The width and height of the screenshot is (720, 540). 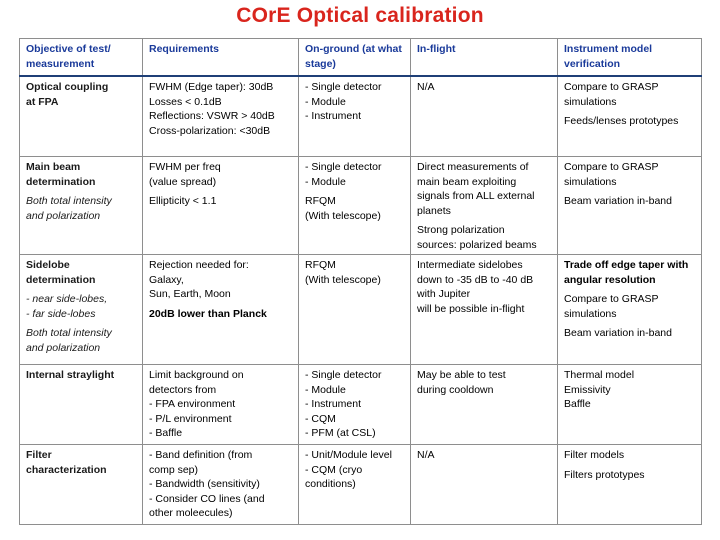 I want to click on cell-line: (value spread), so click(x=183, y=181).